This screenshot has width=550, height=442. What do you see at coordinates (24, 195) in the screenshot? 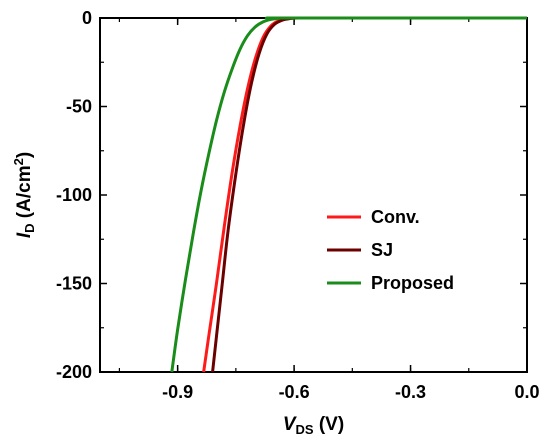
I see `y-axis-label: ID (A/cm2)` at bounding box center [24, 195].